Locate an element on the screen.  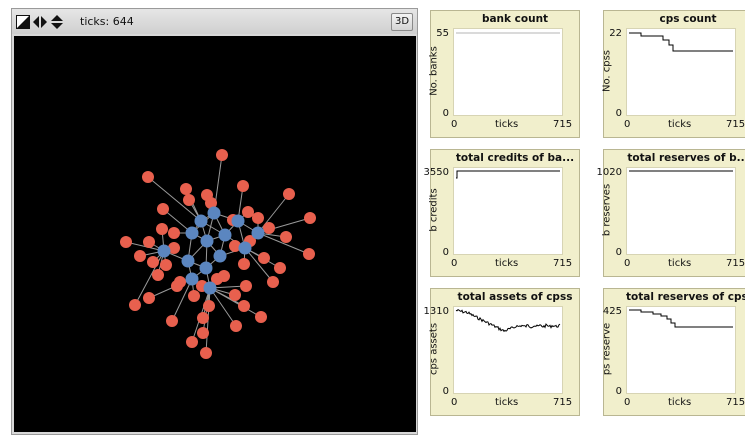
3d-view-button: 3D is located at coordinates (402, 22).